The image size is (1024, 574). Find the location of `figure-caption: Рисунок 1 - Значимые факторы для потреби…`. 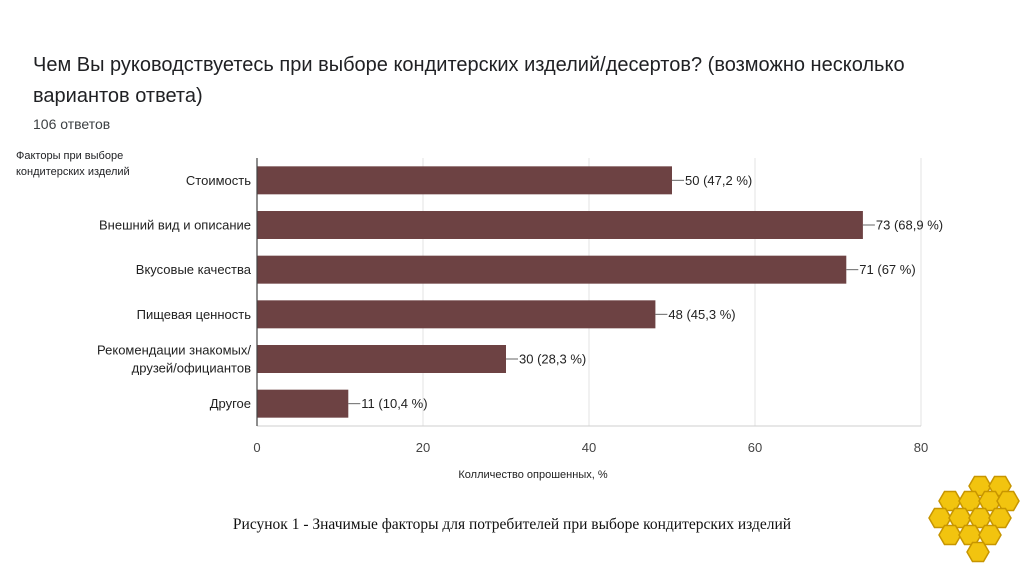

figure-caption: Рисунок 1 - Значимые факторы для потреби… is located at coordinates (512, 524).